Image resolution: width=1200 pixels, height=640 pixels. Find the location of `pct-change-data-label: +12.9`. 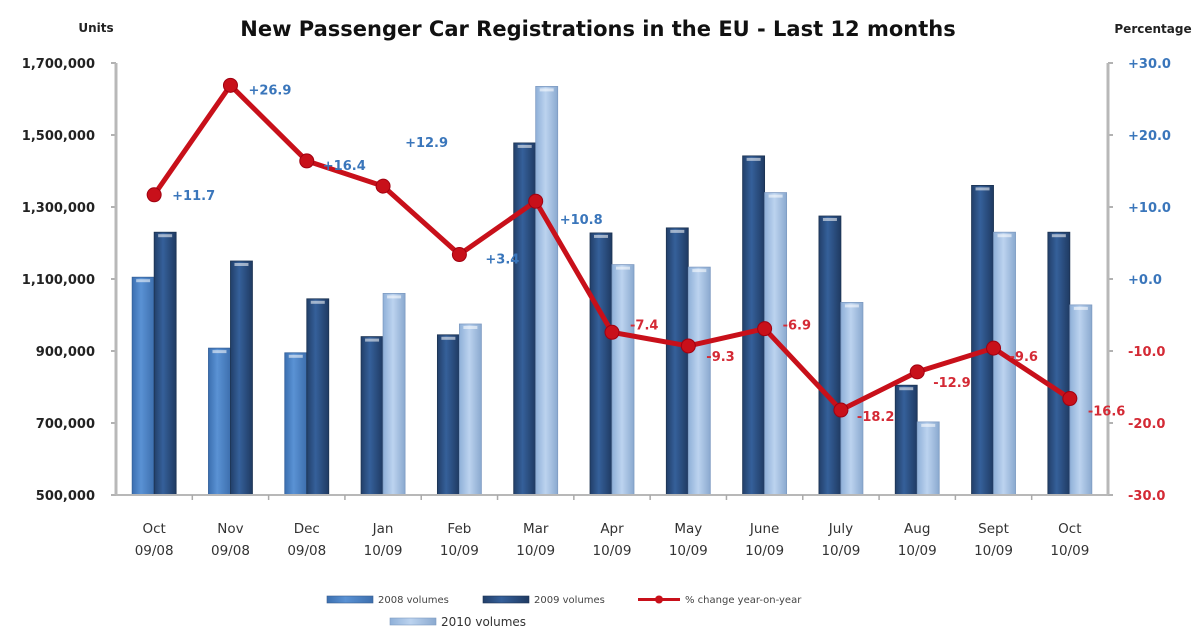

pct-change-data-label: +12.9 is located at coordinates (426, 143).